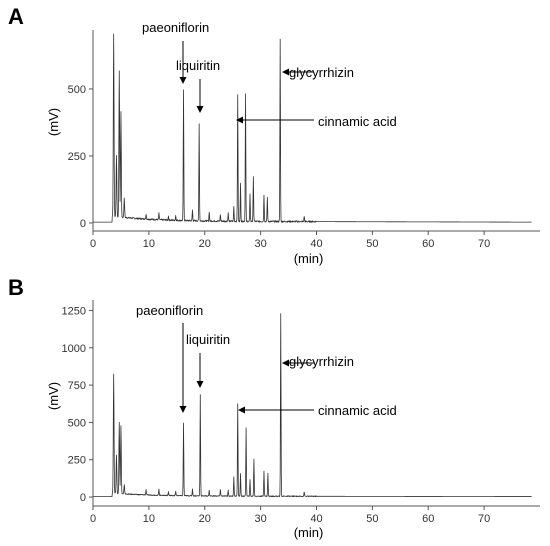 The height and width of the screenshot is (546, 550). What do you see at coordinates (77, 386) in the screenshot?
I see `y-tick-label: 750` at bounding box center [77, 386].